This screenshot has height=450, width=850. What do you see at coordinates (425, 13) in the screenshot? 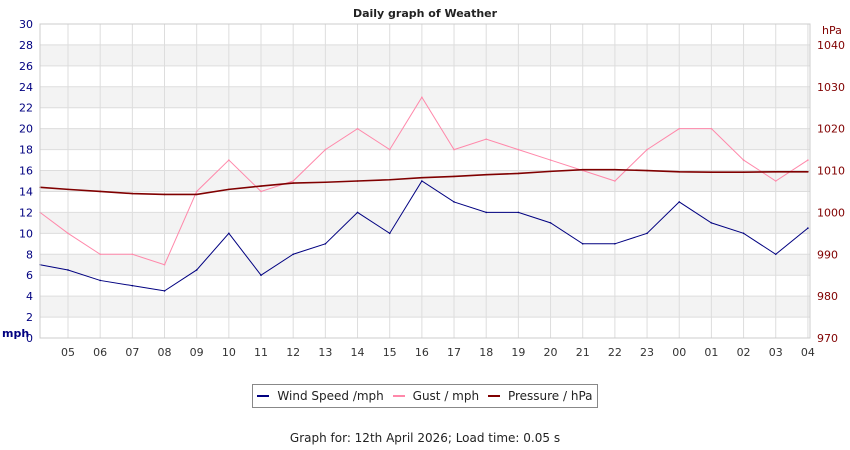
I see `chart-title: Daily graph of Weather` at bounding box center [425, 13].